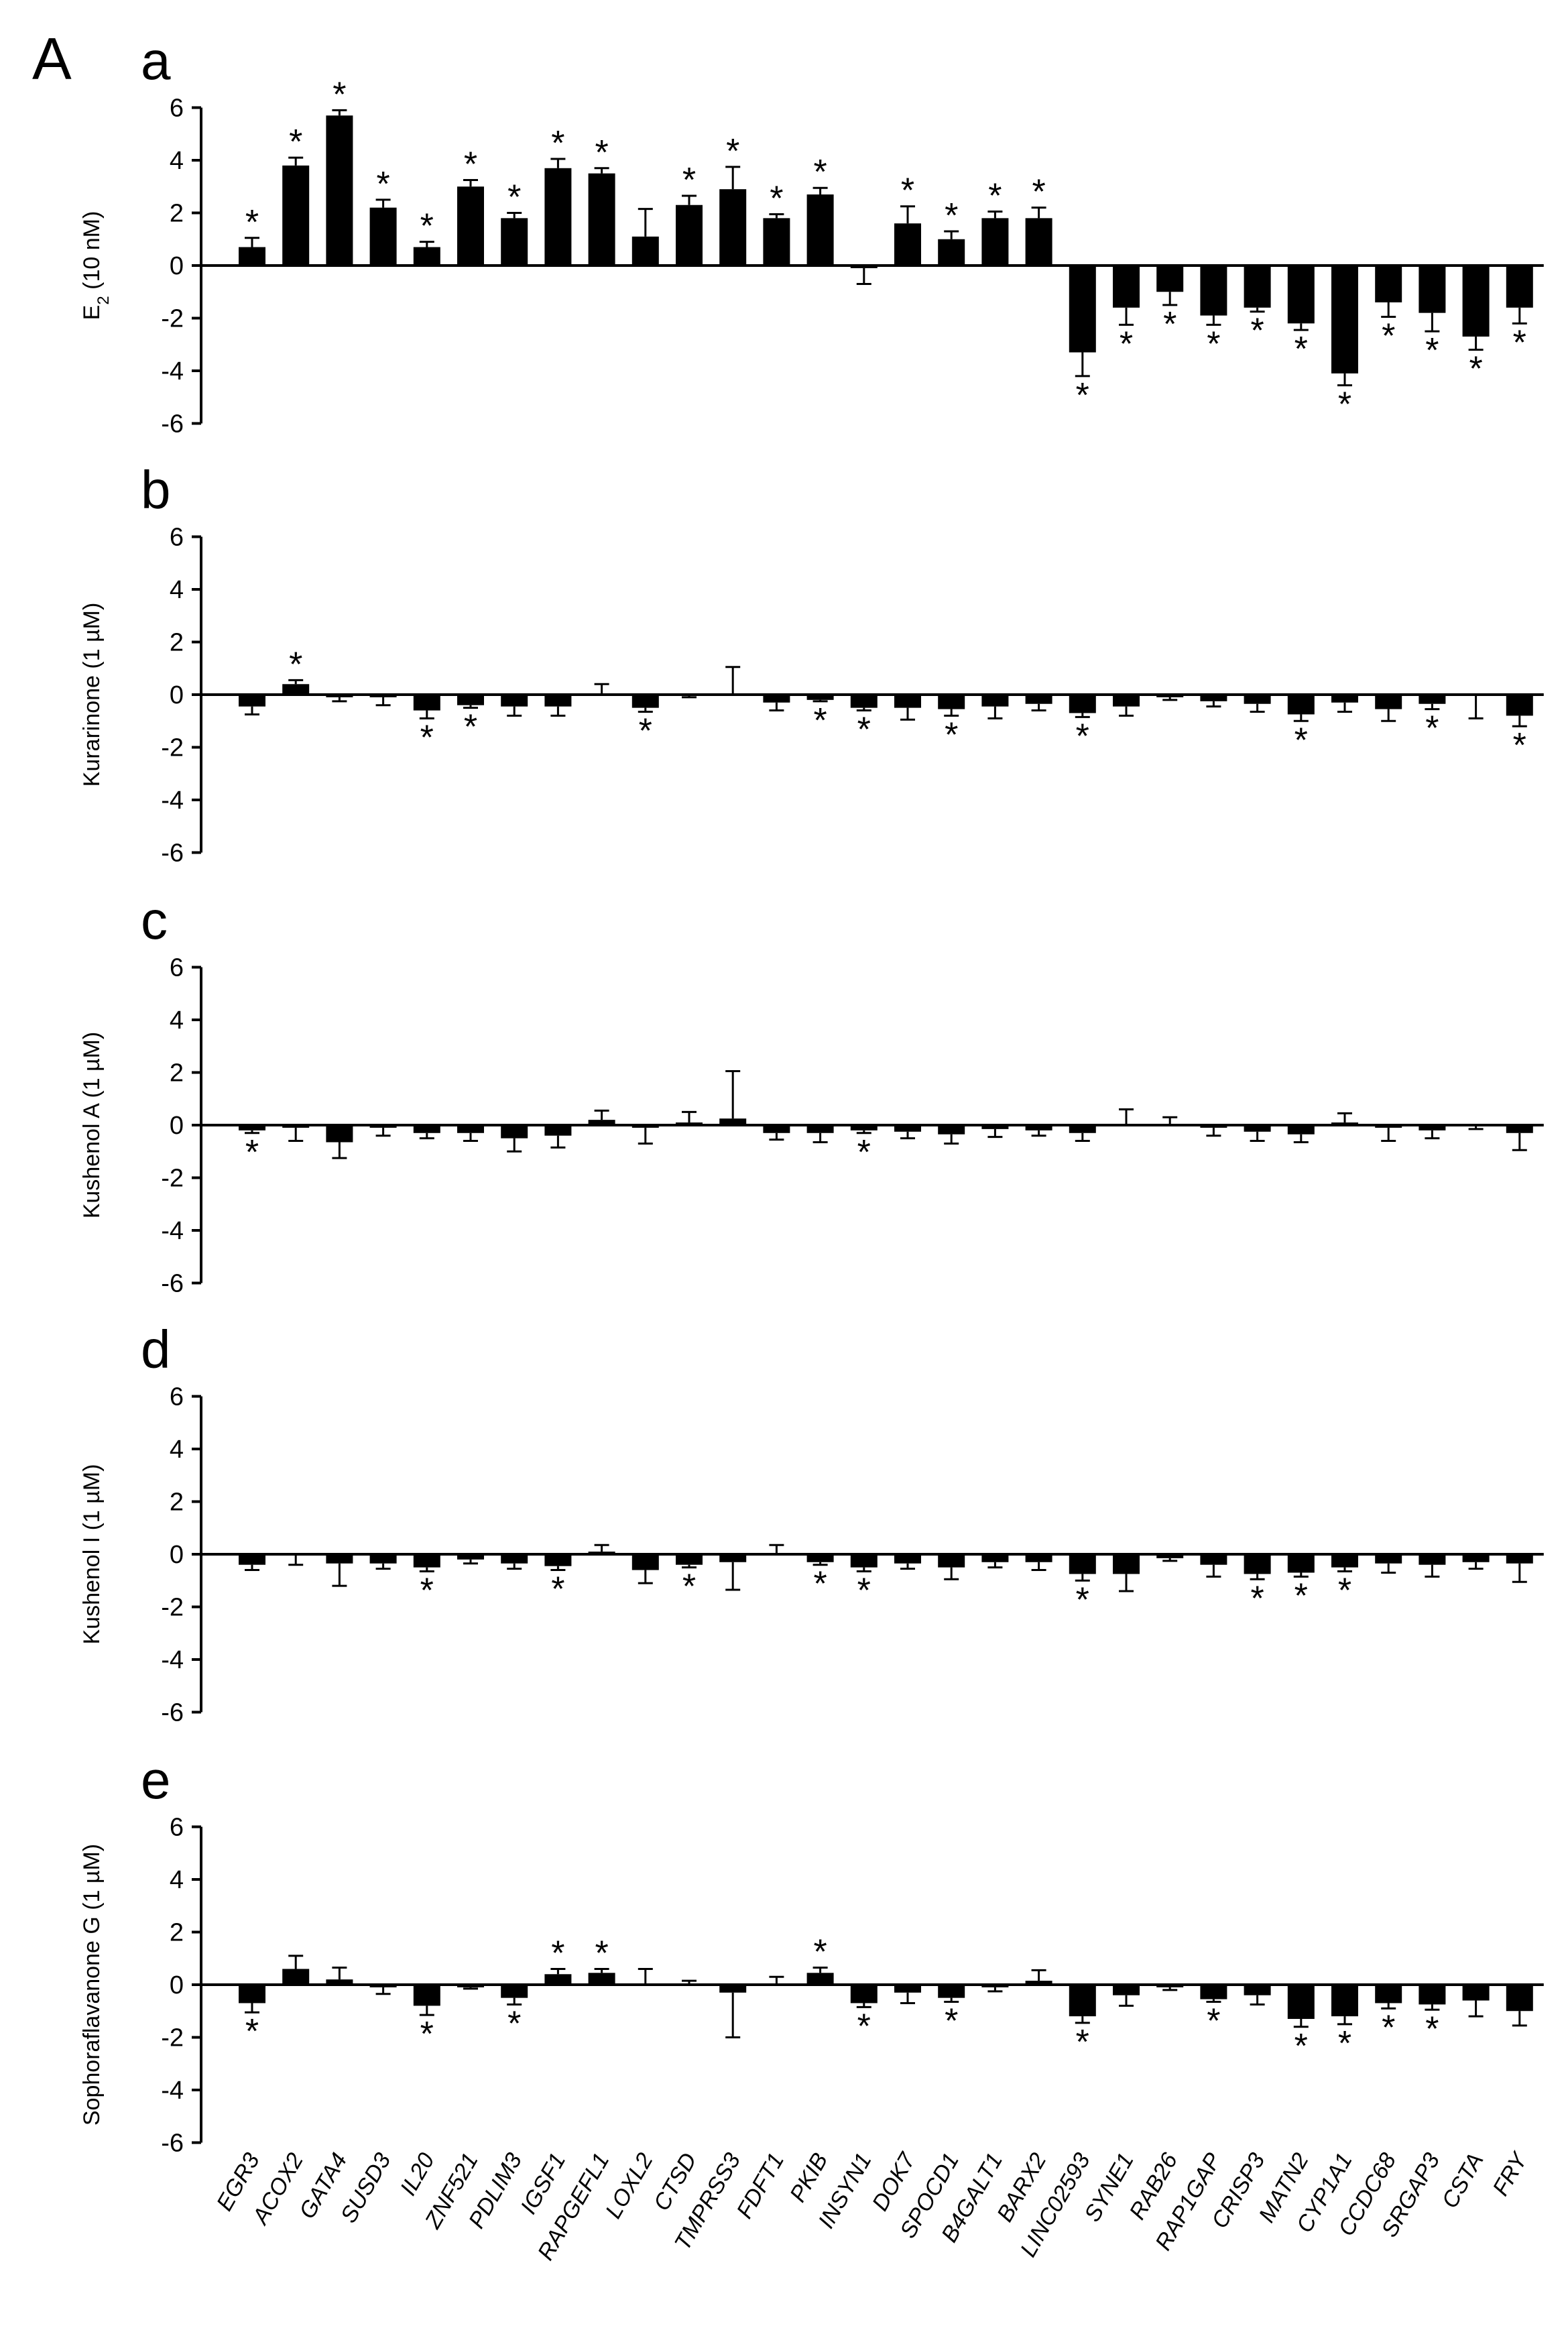 Image resolution: width=1568 pixels, height=2326 pixels. What do you see at coordinates (177, 266) in the screenshot?
I see `y-tick-label: 0` at bounding box center [177, 266].